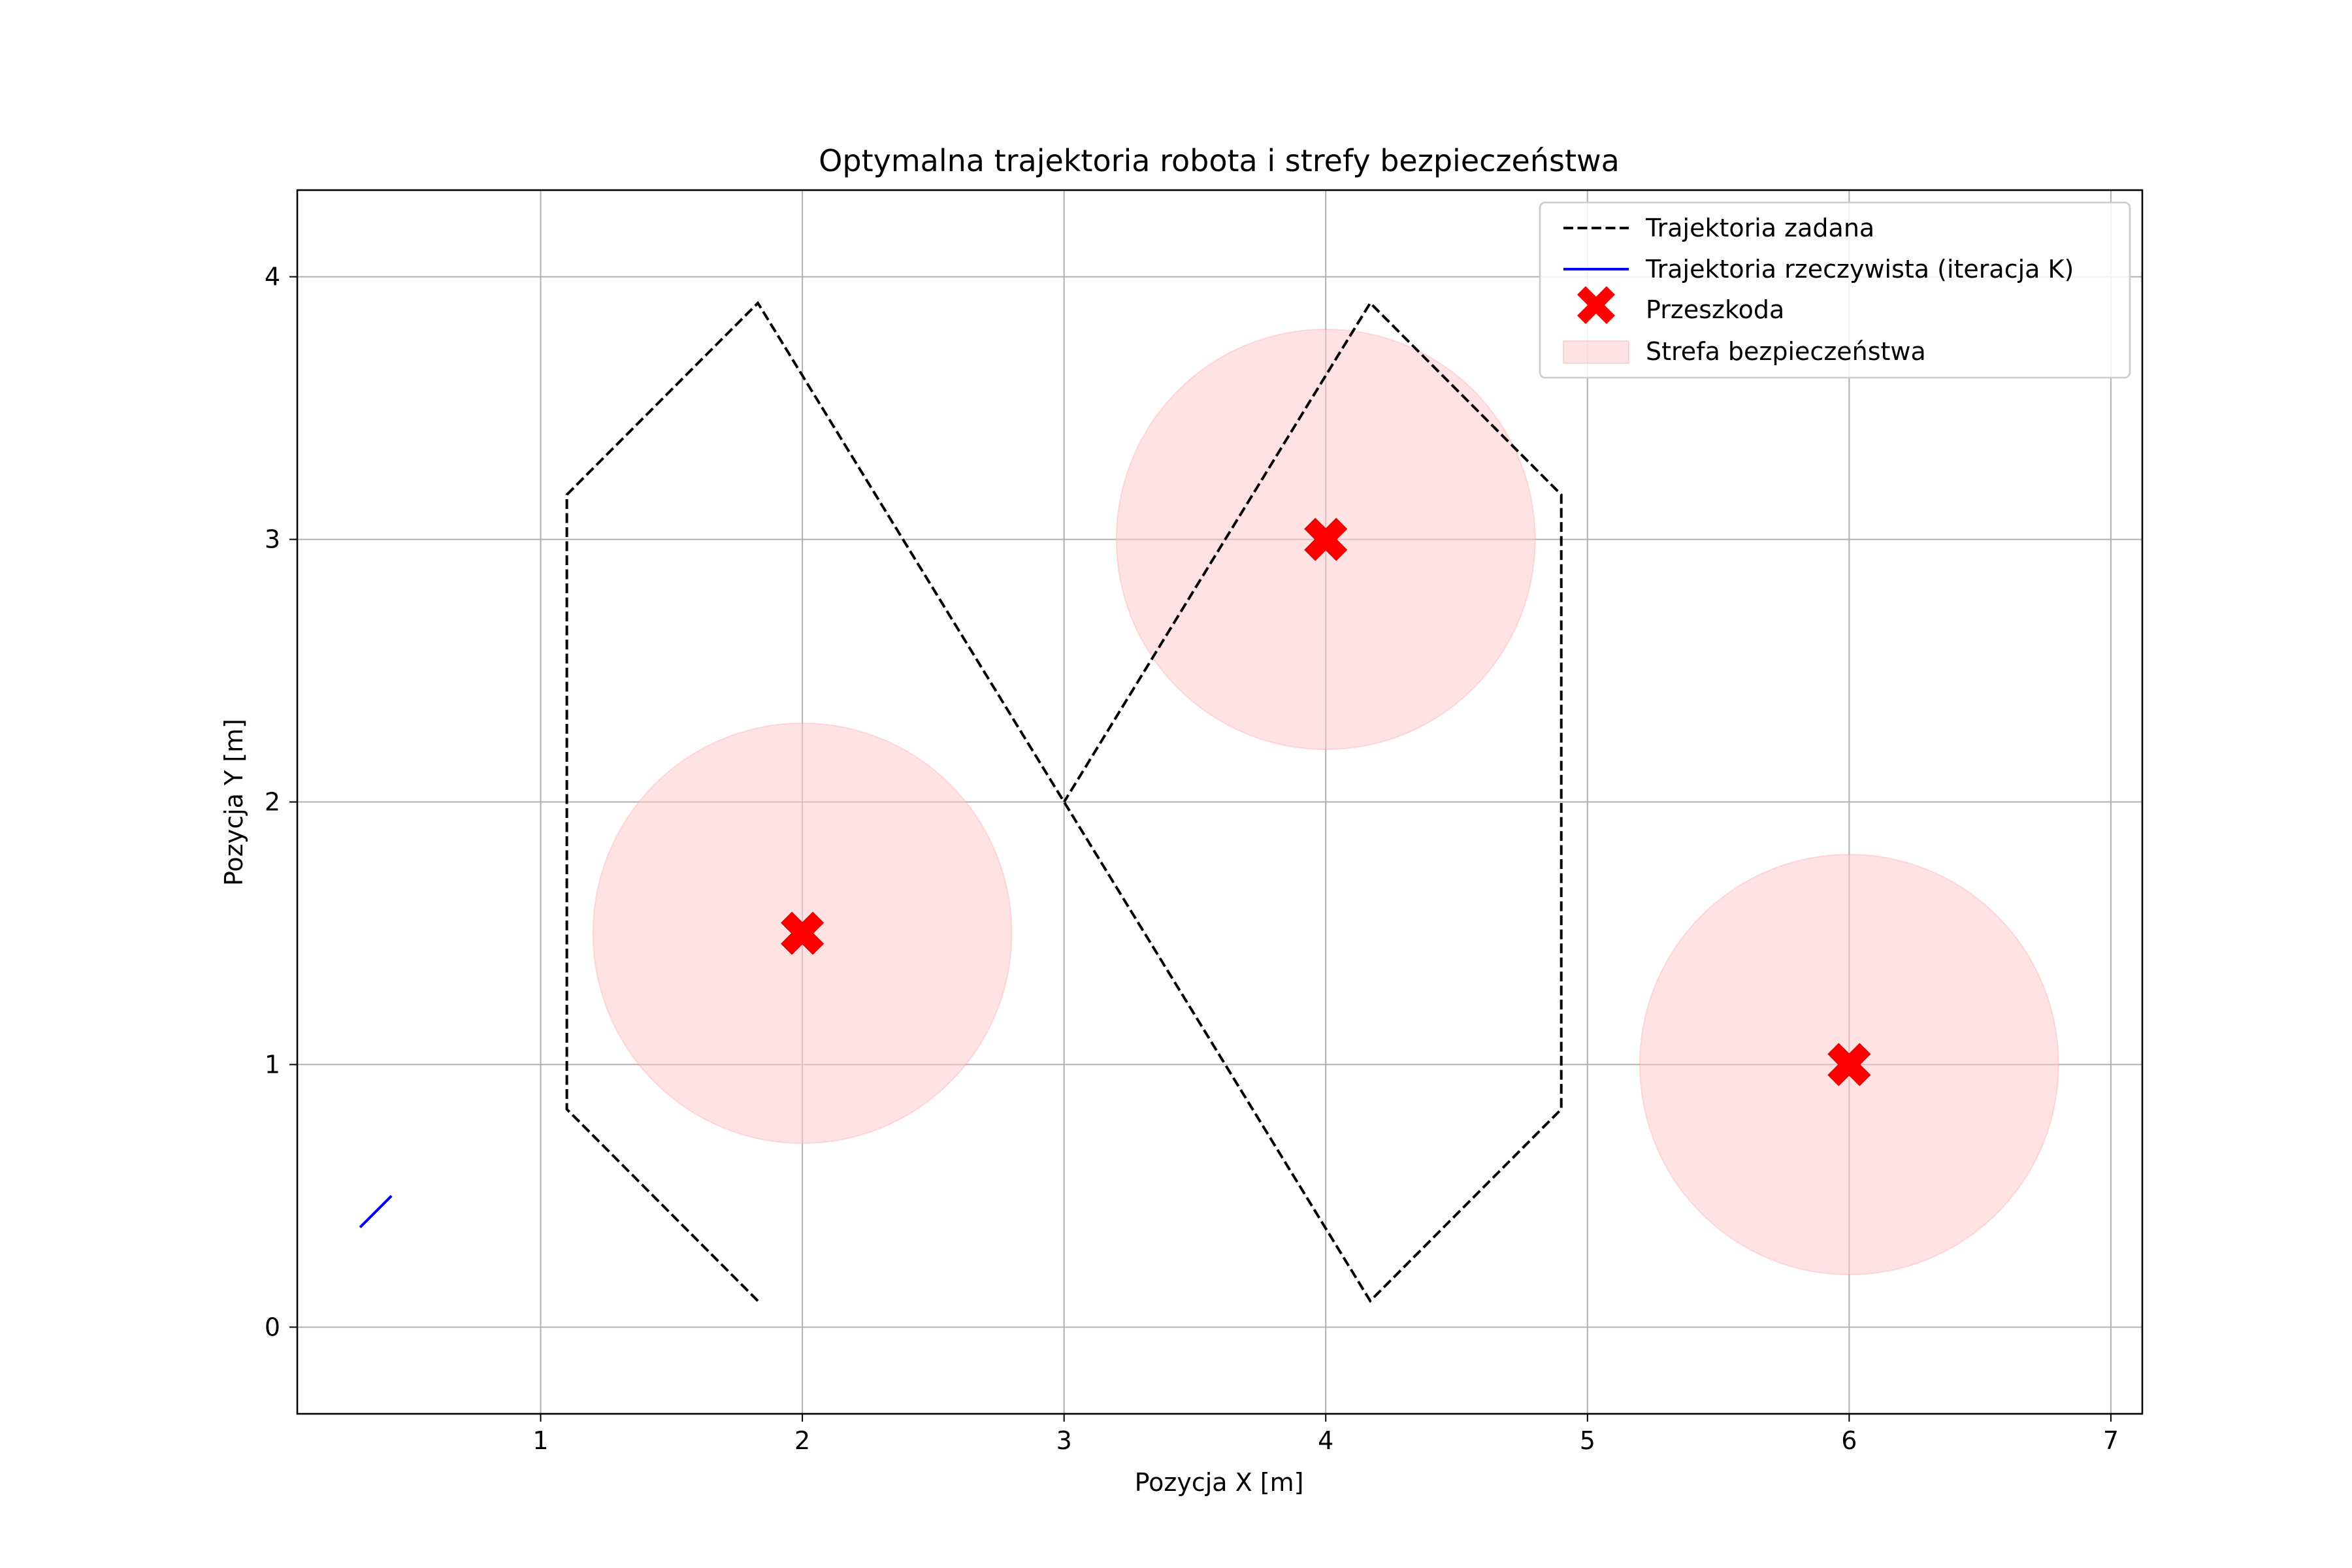 This screenshot has height=1568, width=2352. What do you see at coordinates (281, 802) in the screenshot?
I see `y-axis-ticks: 0 1 2 3 4` at bounding box center [281, 802].